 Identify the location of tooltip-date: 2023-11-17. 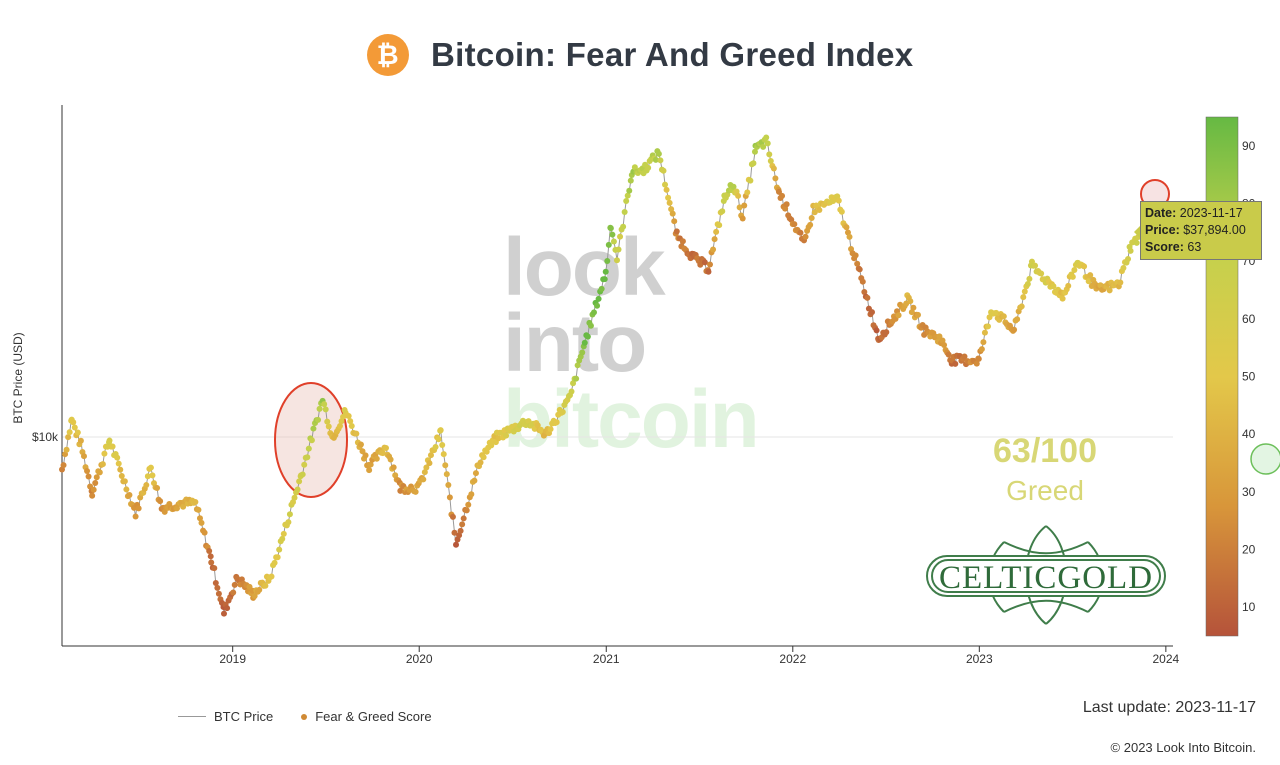
(1211, 213).